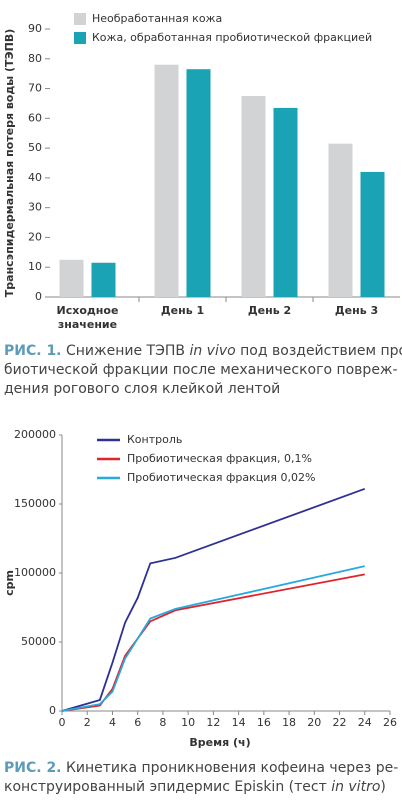  I want to click on caption-segment: Снижение ТЭПВ, so click(126, 351).